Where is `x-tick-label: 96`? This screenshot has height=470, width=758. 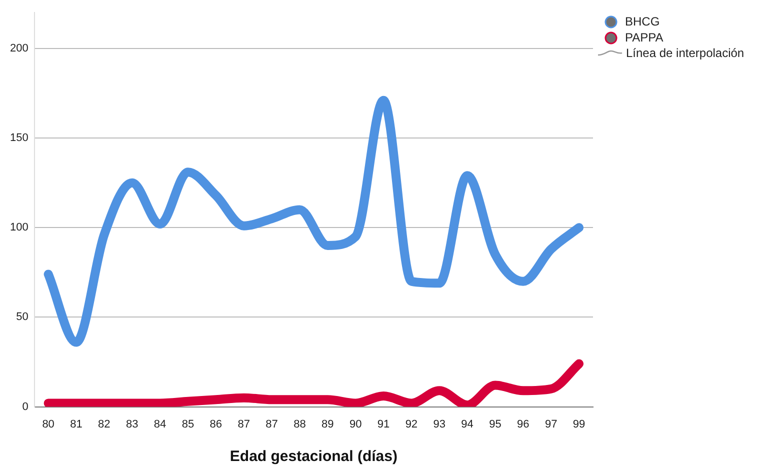
x-tick-label: 96 is located at coordinates (523, 424).